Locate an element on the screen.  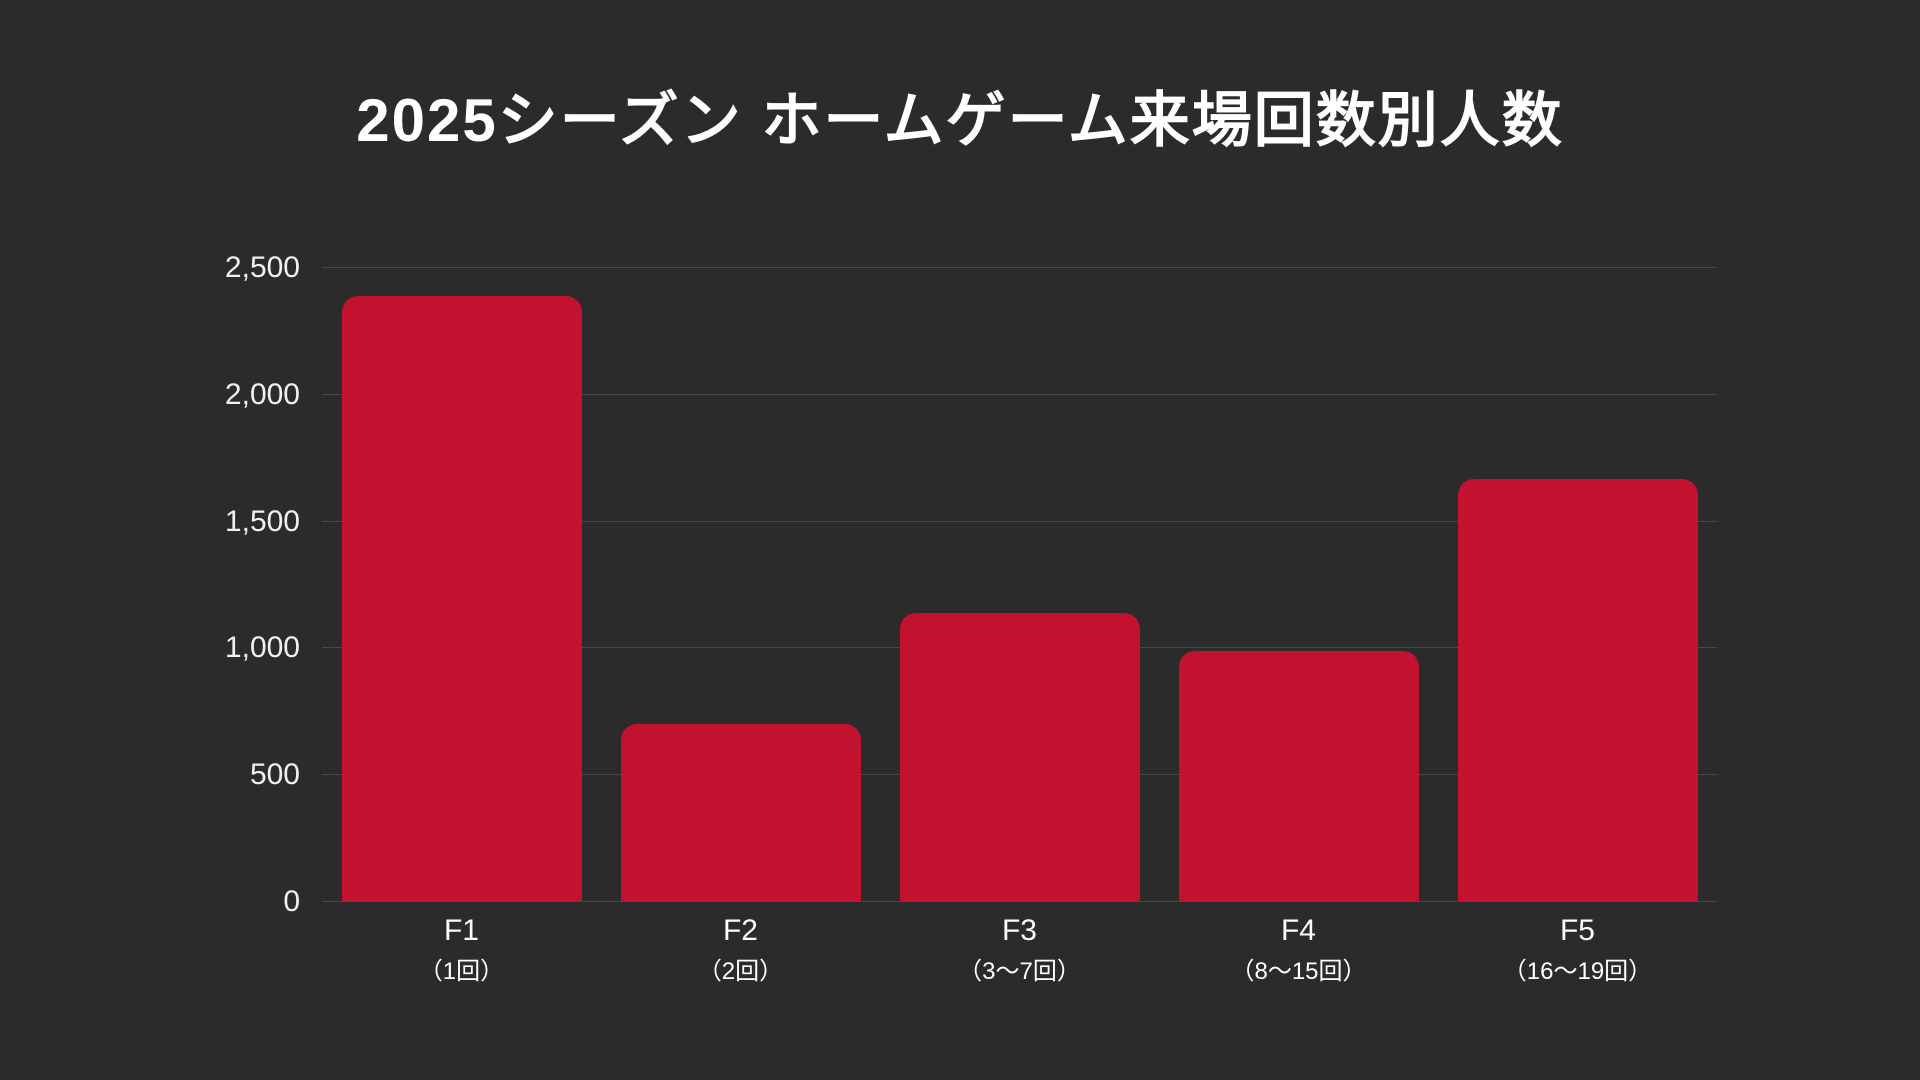
category-label: F1 is located at coordinates (461, 930).